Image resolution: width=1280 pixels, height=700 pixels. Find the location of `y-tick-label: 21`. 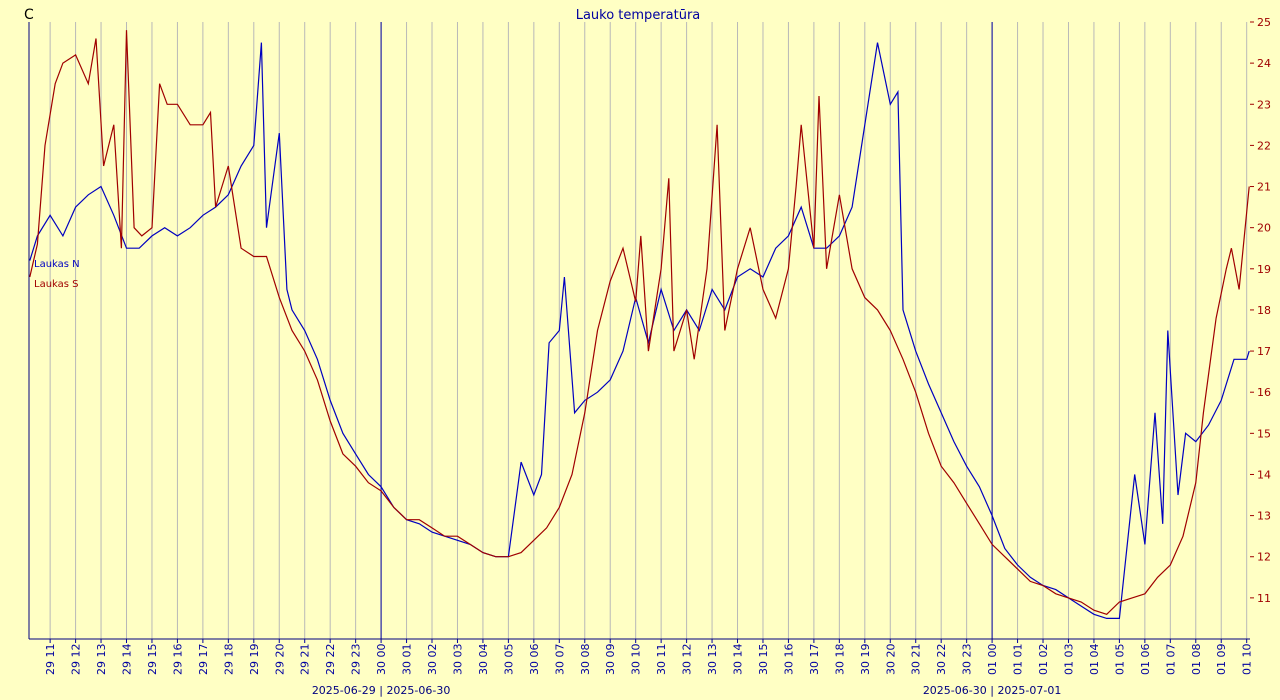

y-tick-label: 21 is located at coordinates (1264, 187).